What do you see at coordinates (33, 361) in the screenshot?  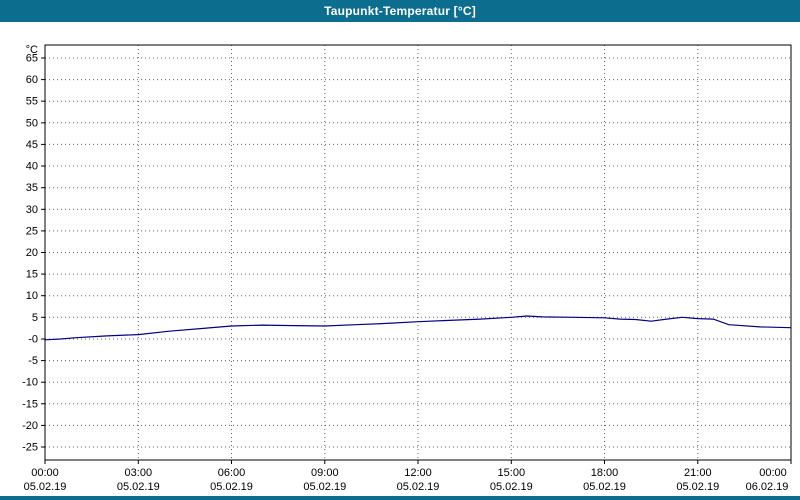 I see `svg-text: -5` at bounding box center [33, 361].